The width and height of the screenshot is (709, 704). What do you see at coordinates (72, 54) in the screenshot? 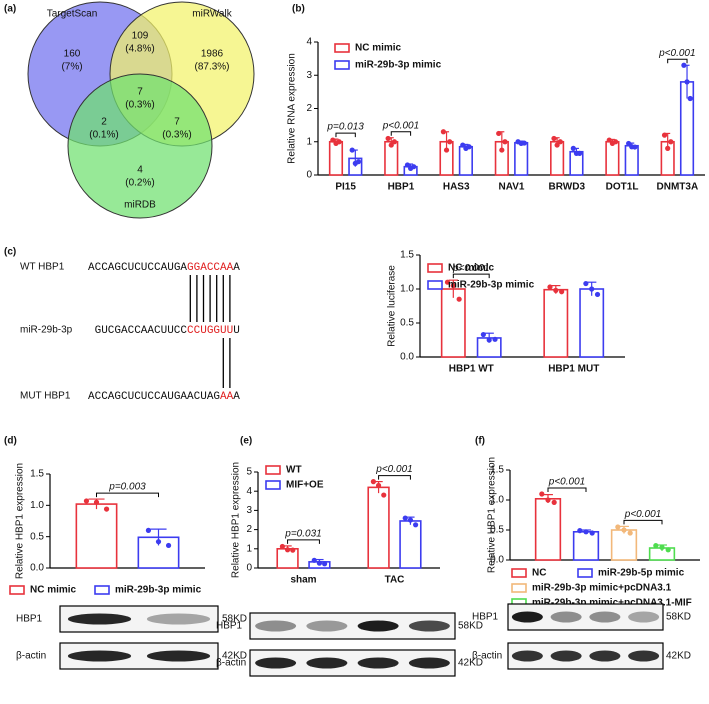
I see `venn-count: 160` at bounding box center [72, 54].